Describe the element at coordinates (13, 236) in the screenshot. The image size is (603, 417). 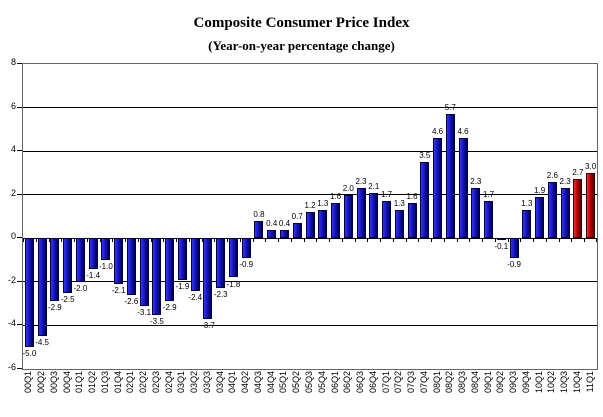
I see `y-axis-tick-label: 0` at that location.